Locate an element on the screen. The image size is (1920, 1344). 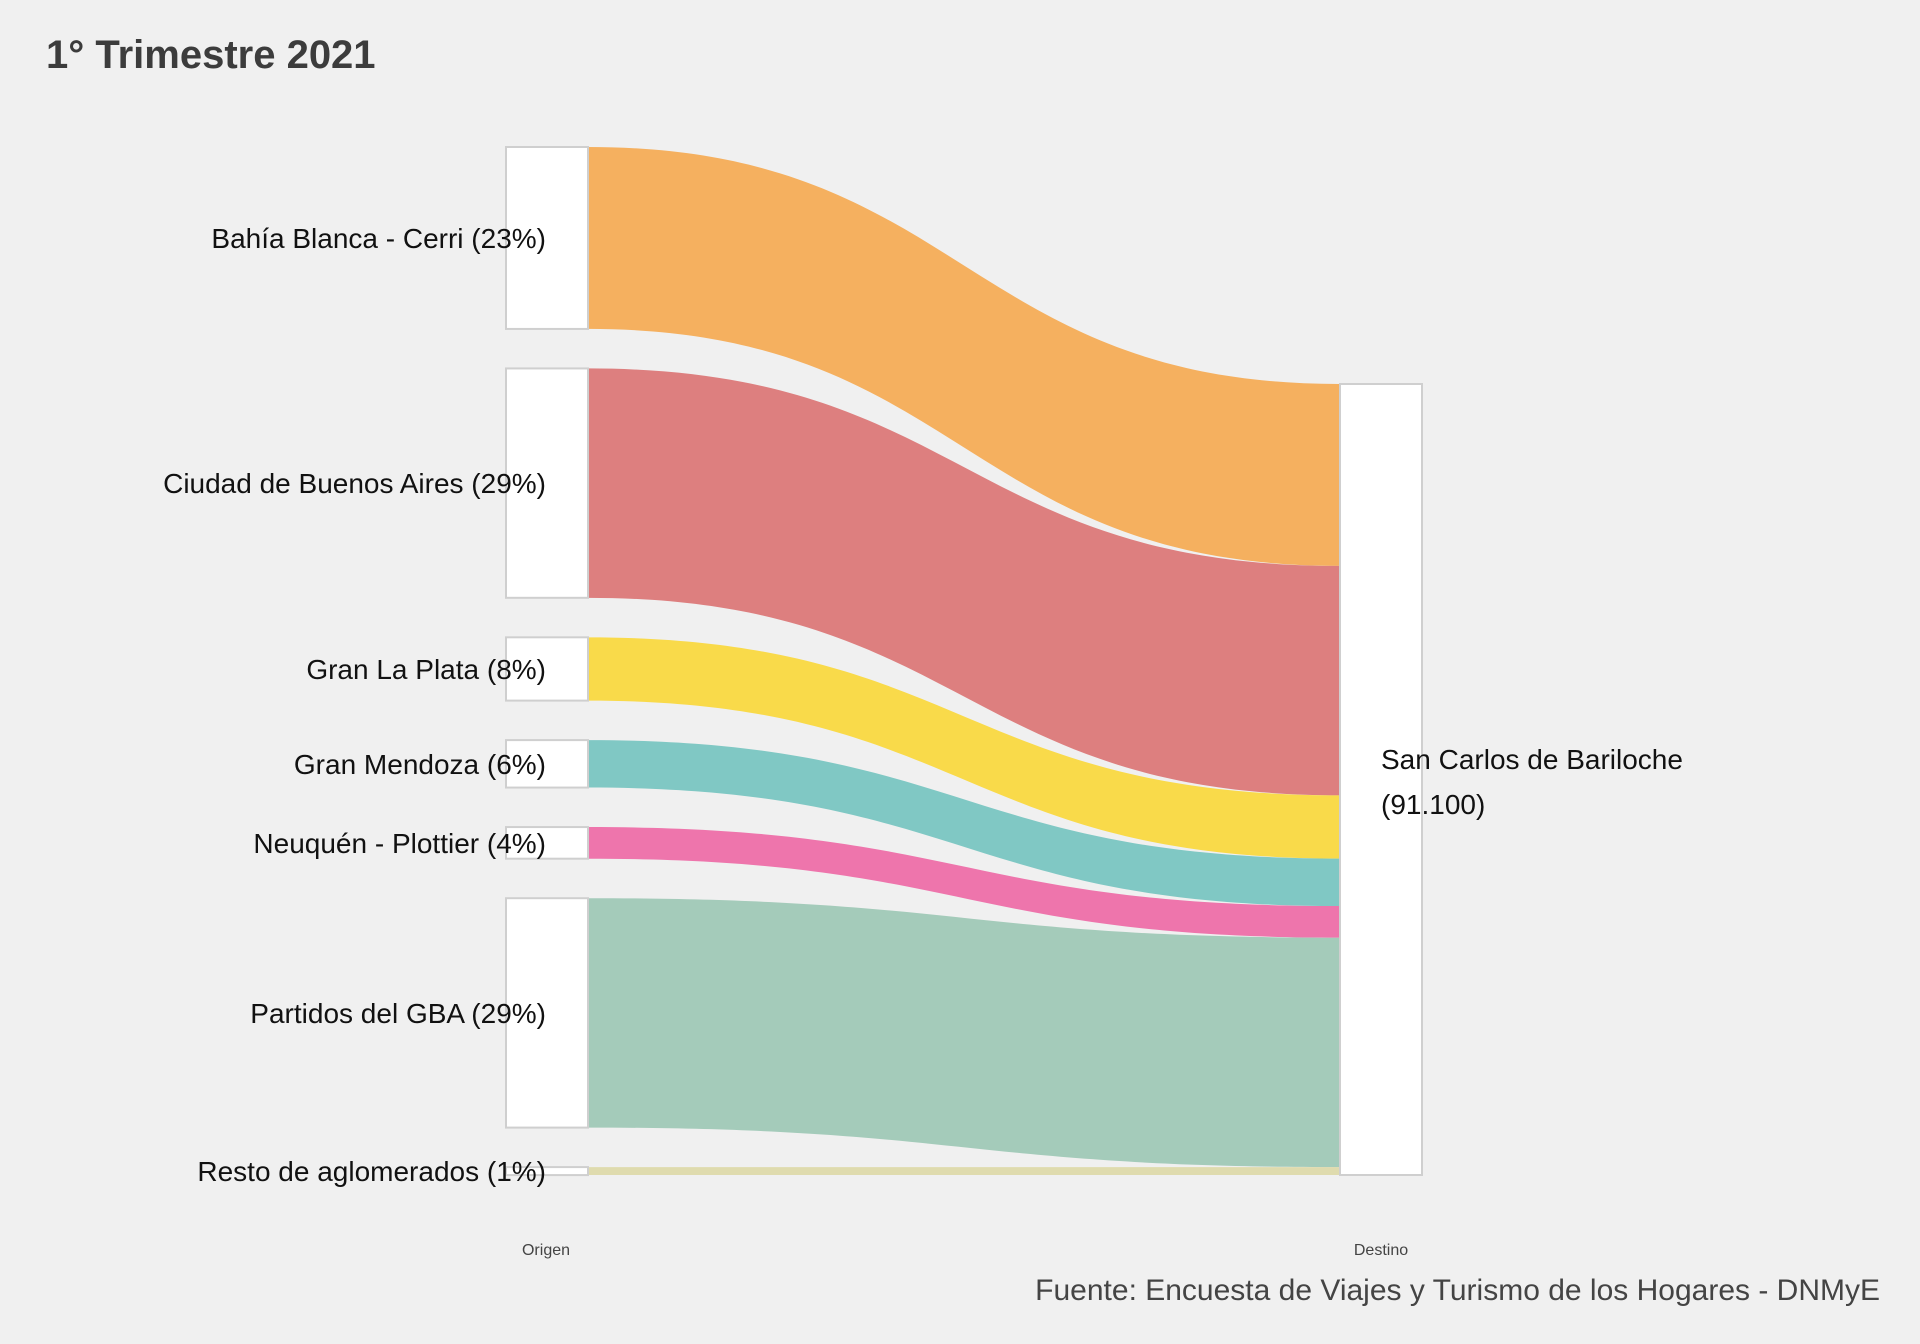
origin-axis-label: Origen is located at coordinates (546, 1250).